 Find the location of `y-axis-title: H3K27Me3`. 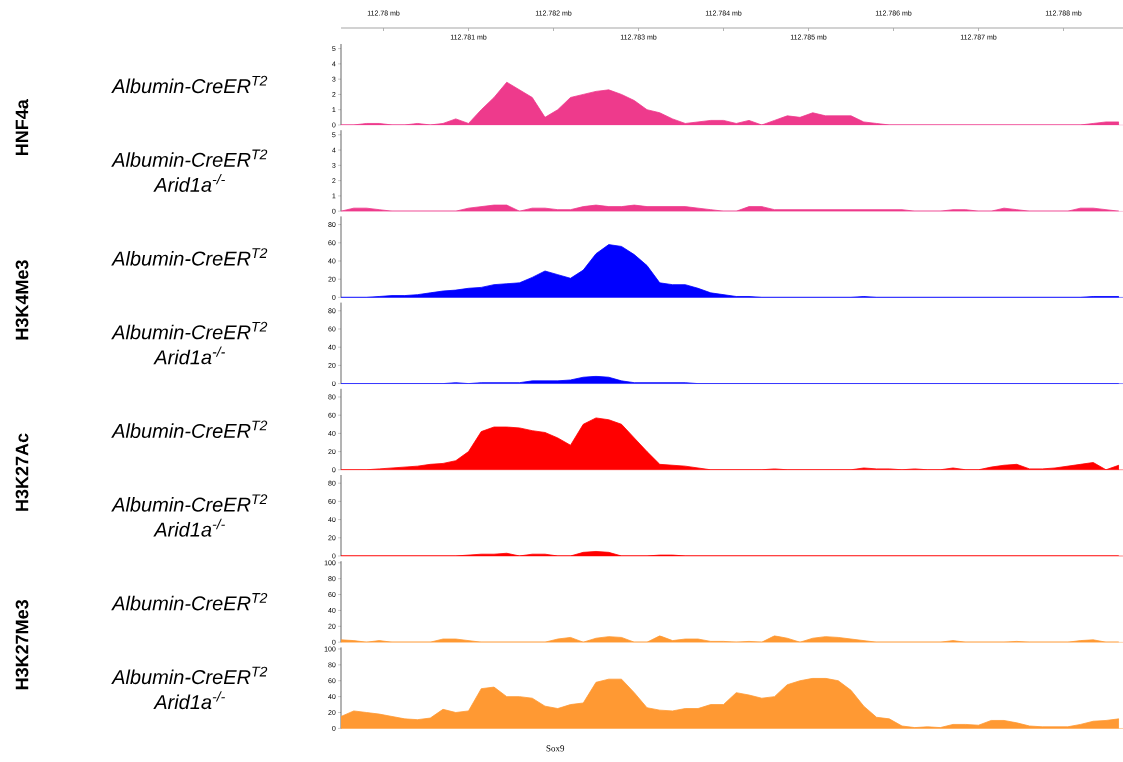

y-axis-title: H3K27Me3 is located at coordinates (22, 645).